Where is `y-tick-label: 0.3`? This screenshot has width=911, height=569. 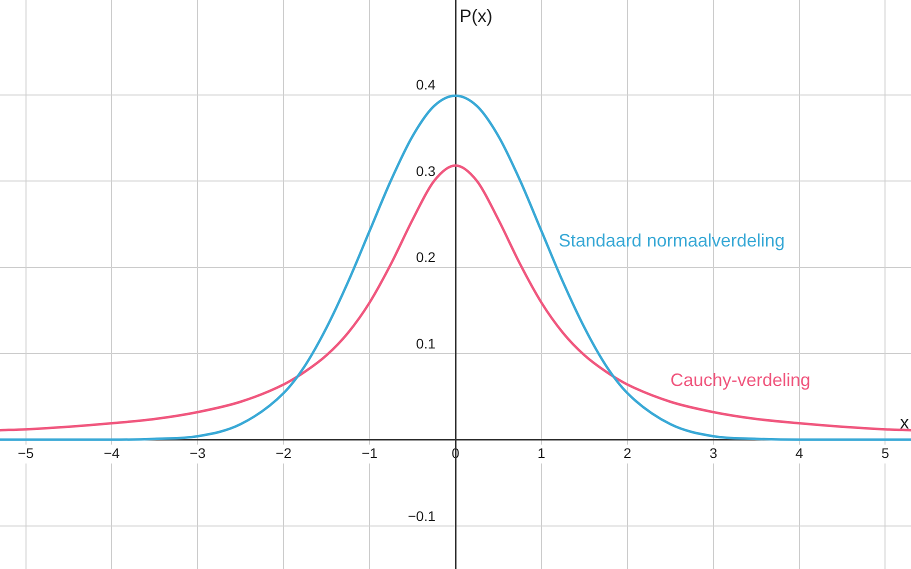
y-tick-label: 0.3 is located at coordinates (426, 170).